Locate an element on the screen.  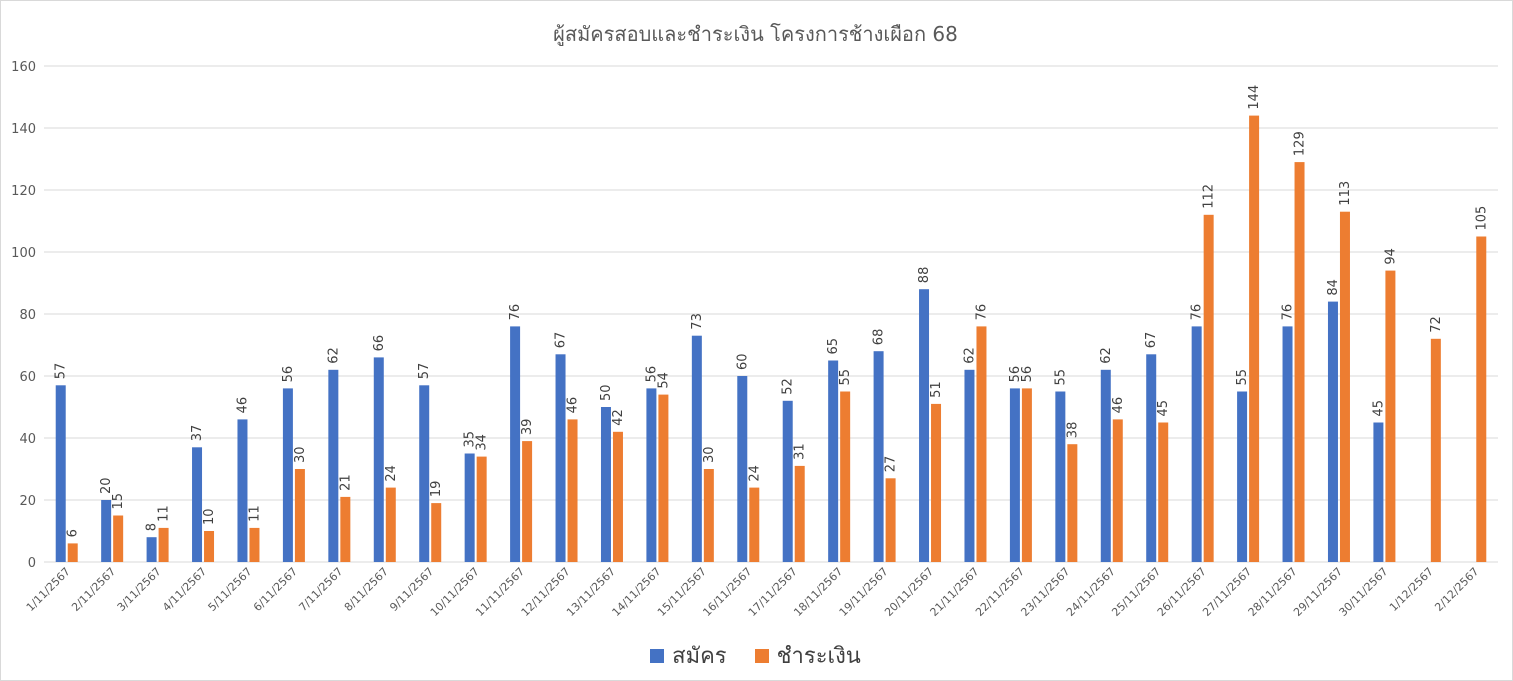
x-tick-label: 5/11/2567 is located at coordinates (230, 589).